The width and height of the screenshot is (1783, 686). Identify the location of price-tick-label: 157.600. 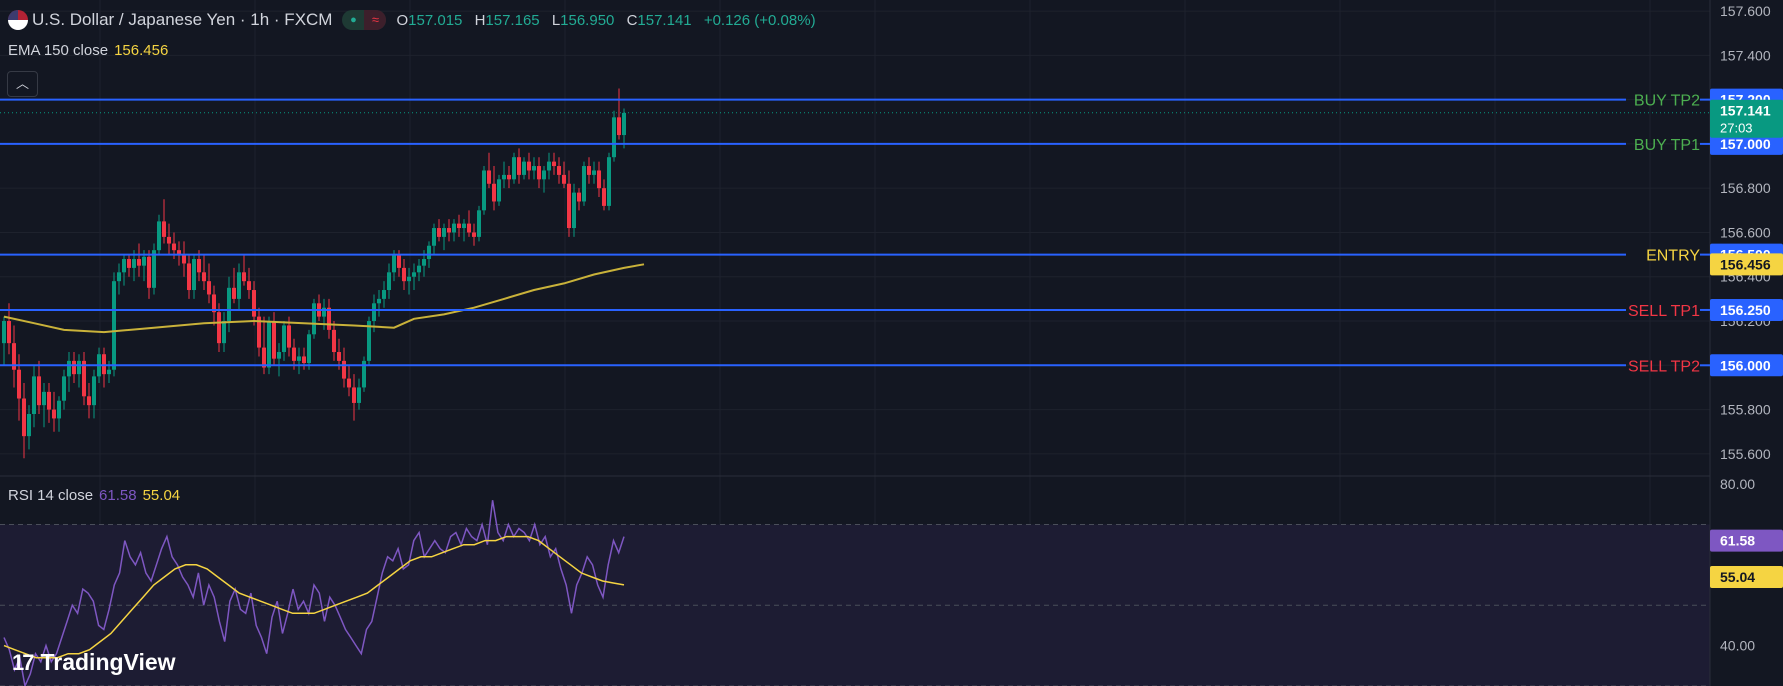
(1745, 11).